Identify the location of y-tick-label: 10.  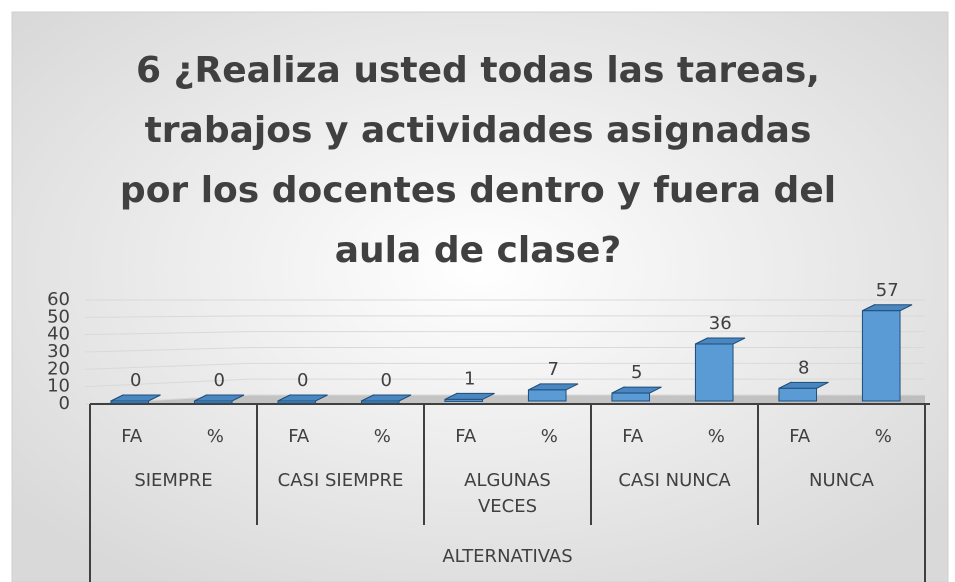
(58, 386).